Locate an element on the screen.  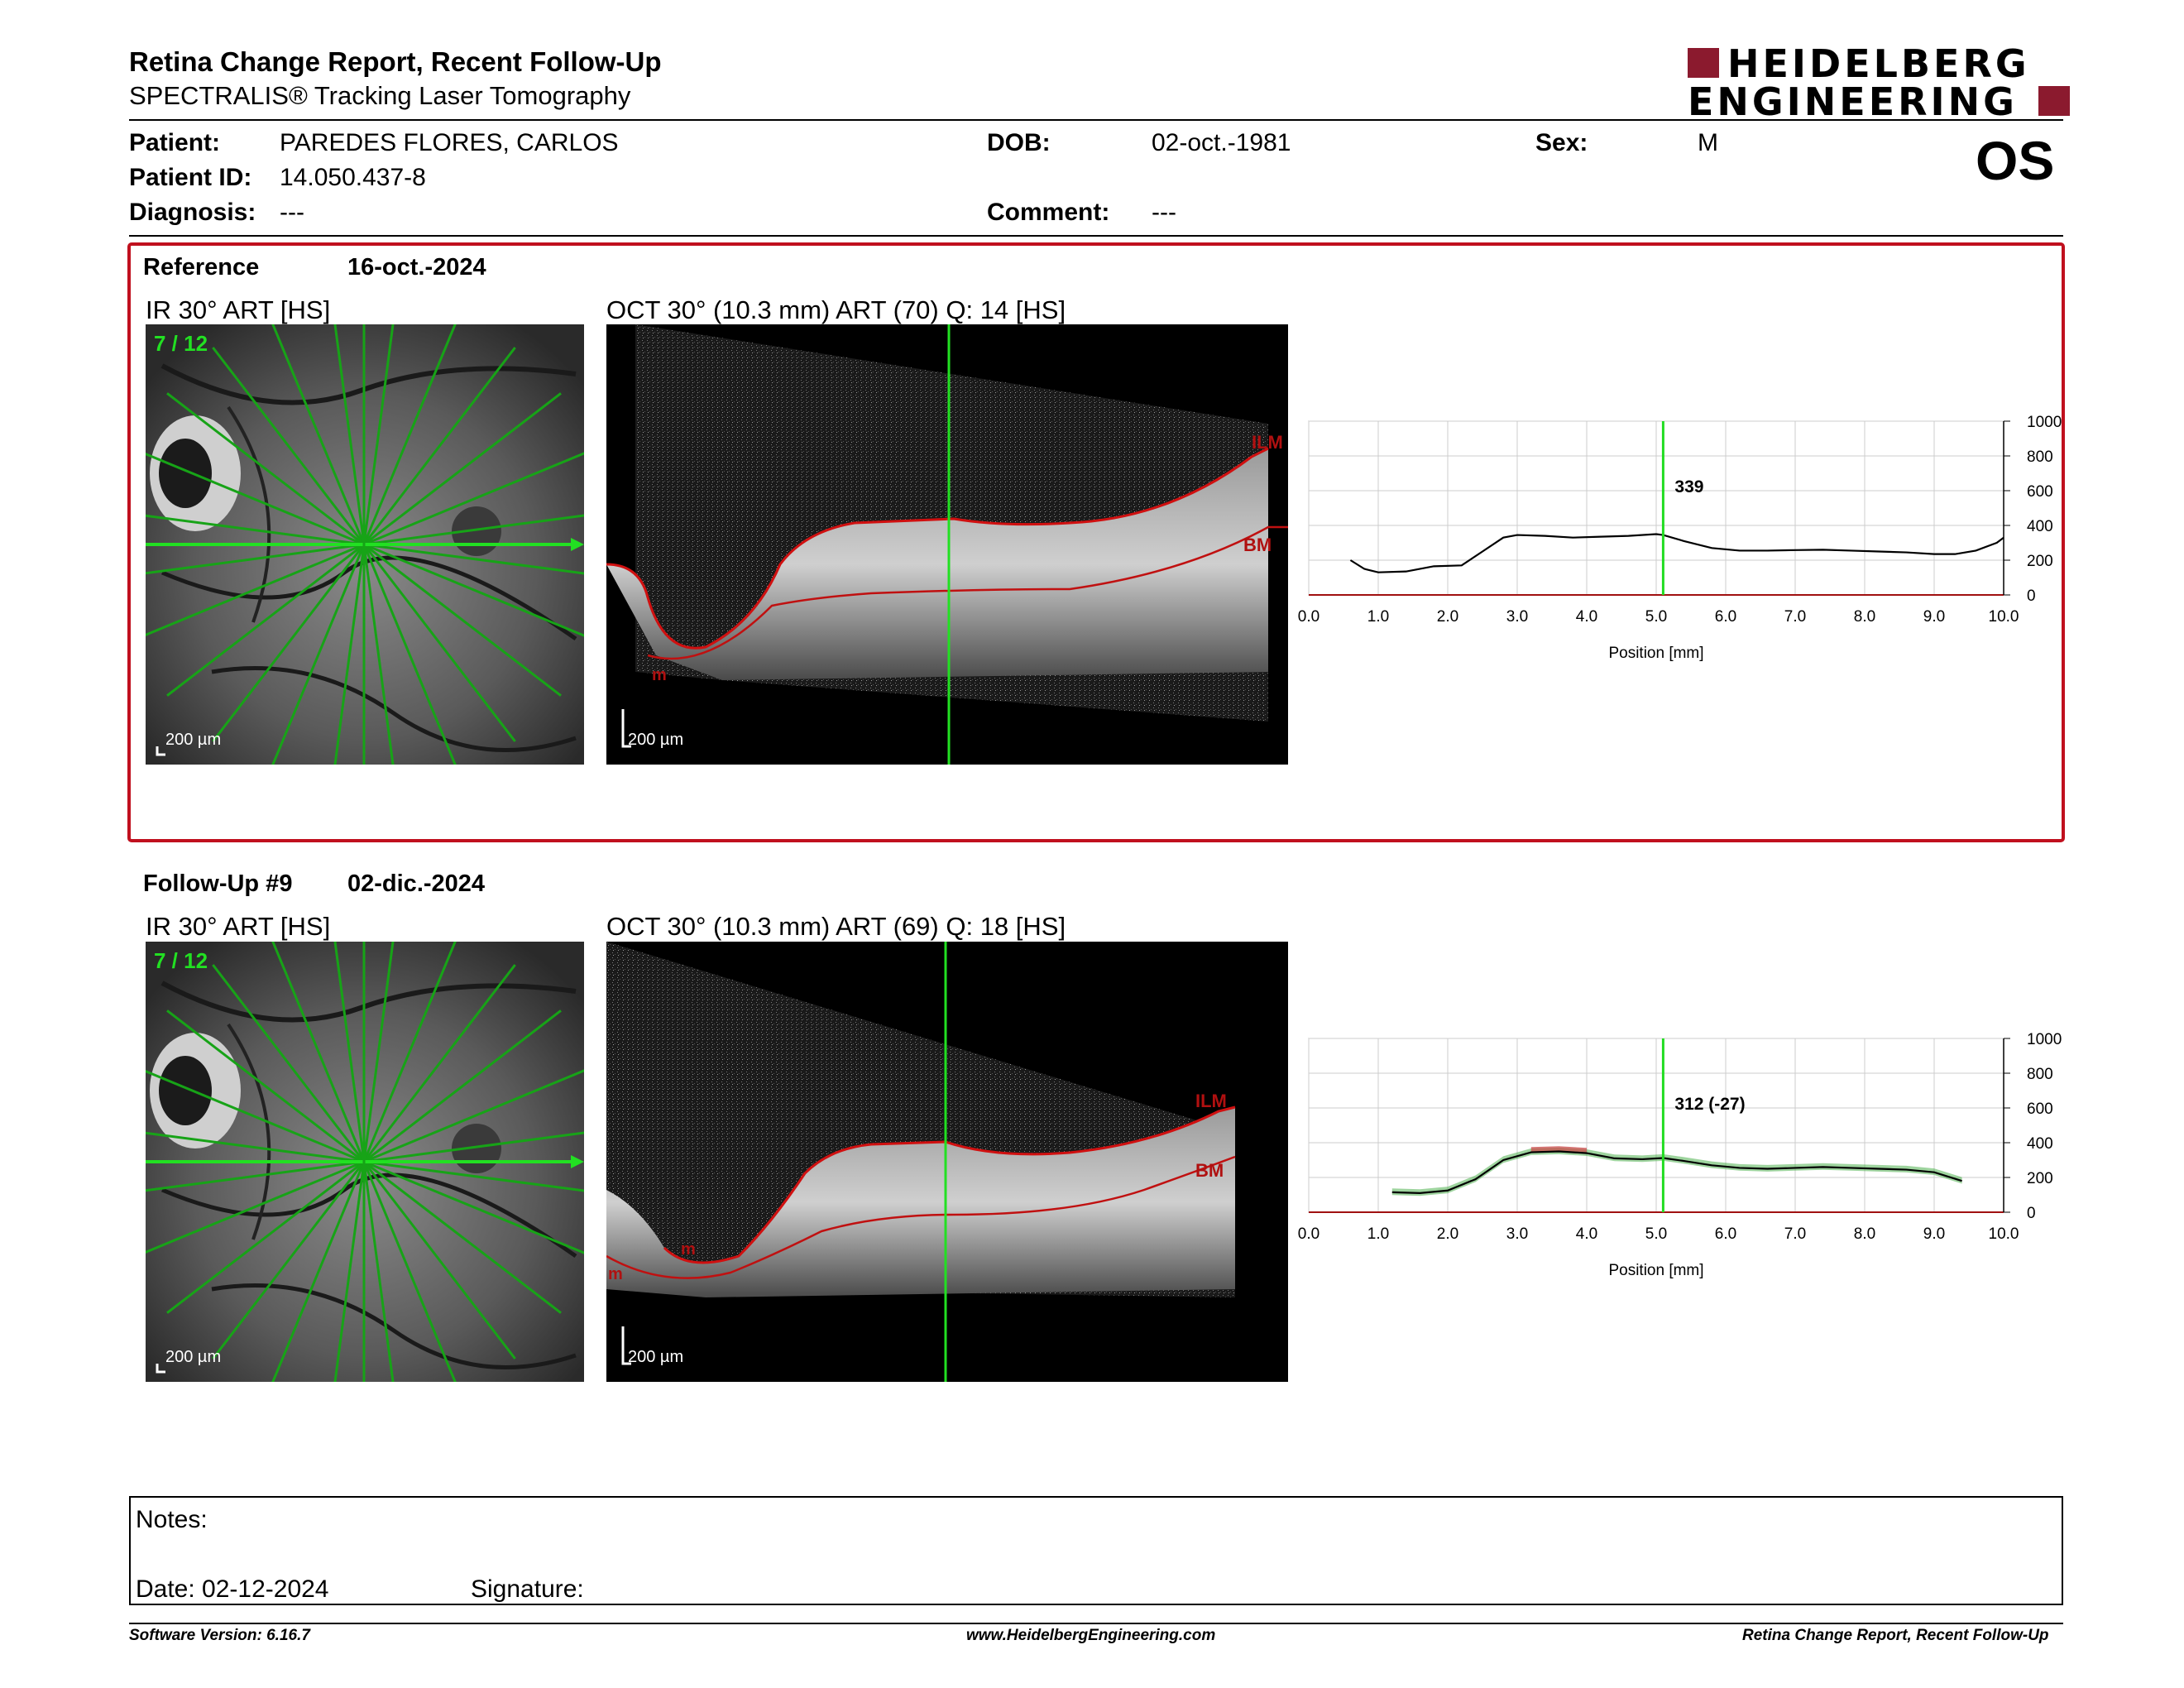
report-subtitle: SPECTRALIS® Tracking Laser Tomography is located at coordinates (380, 95).